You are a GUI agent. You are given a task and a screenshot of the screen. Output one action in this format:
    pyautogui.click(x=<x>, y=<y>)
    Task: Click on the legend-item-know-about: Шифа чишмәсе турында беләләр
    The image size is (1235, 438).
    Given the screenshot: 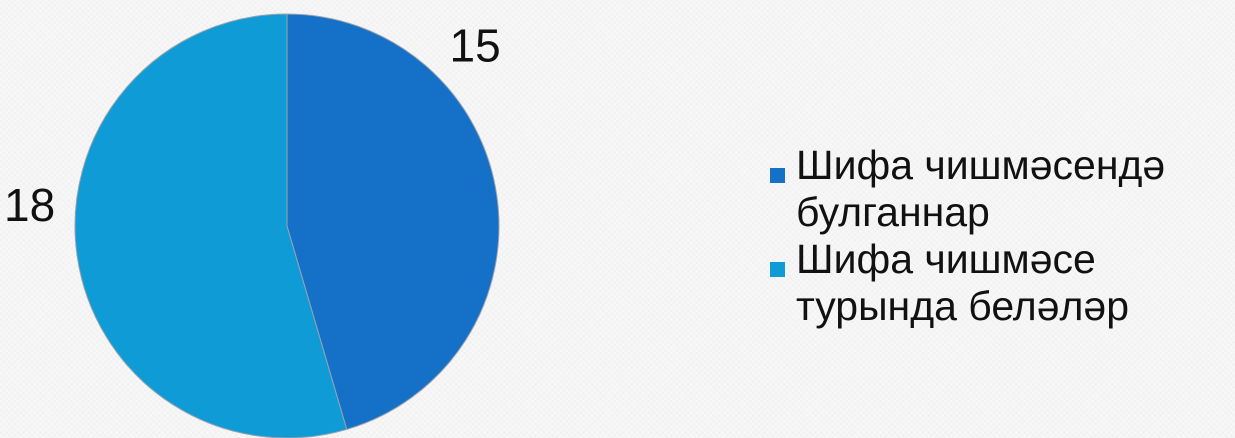 What is the action you would take?
    pyautogui.click(x=1000, y=283)
    